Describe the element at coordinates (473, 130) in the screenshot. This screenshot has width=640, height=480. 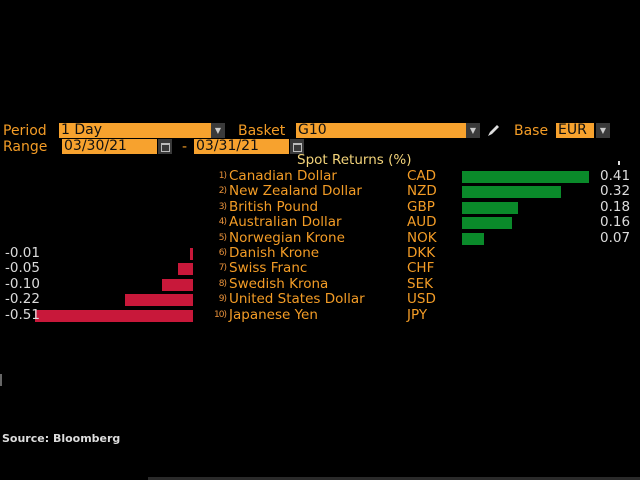
I see `basket-dropdown-icon: ▼` at that location.